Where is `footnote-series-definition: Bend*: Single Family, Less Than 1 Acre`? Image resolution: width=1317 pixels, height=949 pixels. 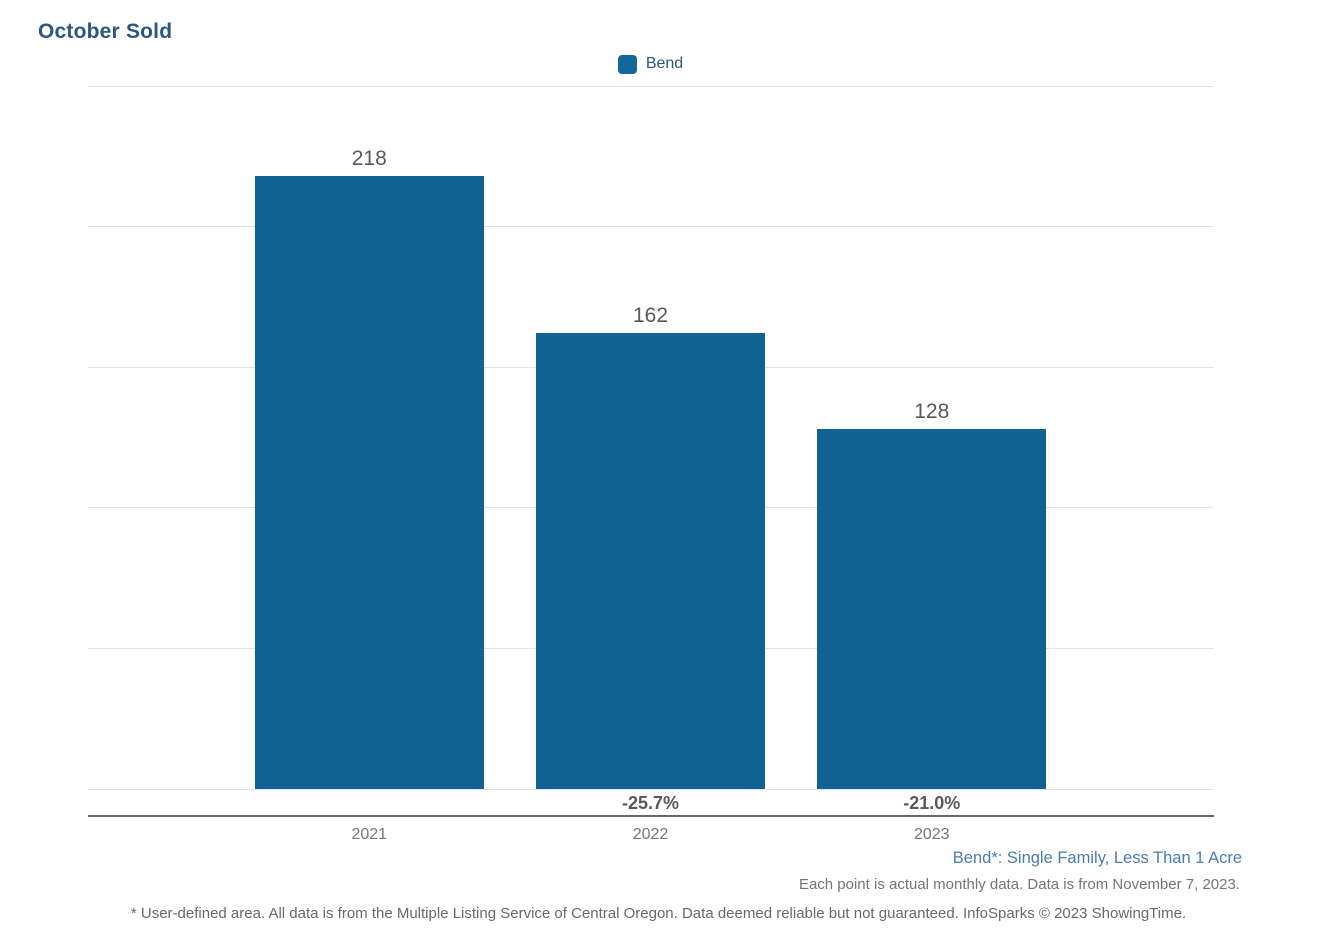 footnote-series-definition: Bend*: Single Family, Less Than 1 Acre is located at coordinates (1097, 858).